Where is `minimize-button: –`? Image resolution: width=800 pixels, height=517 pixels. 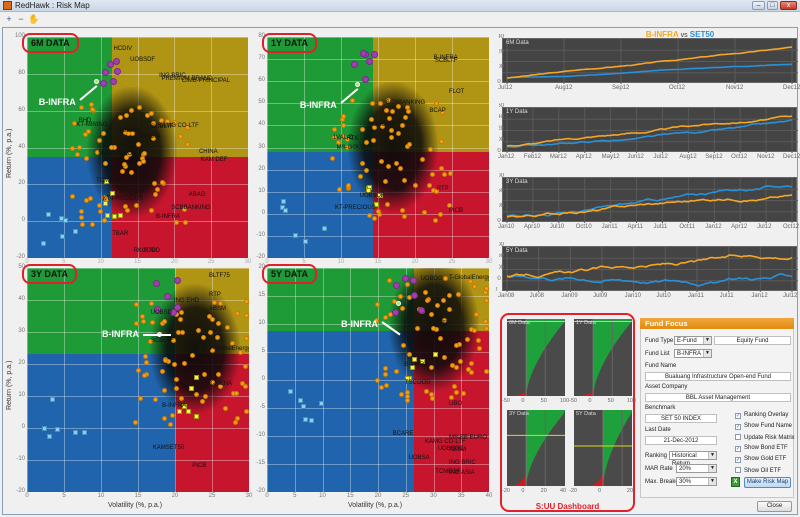 minimize-button: – is located at coordinates (758, 5).